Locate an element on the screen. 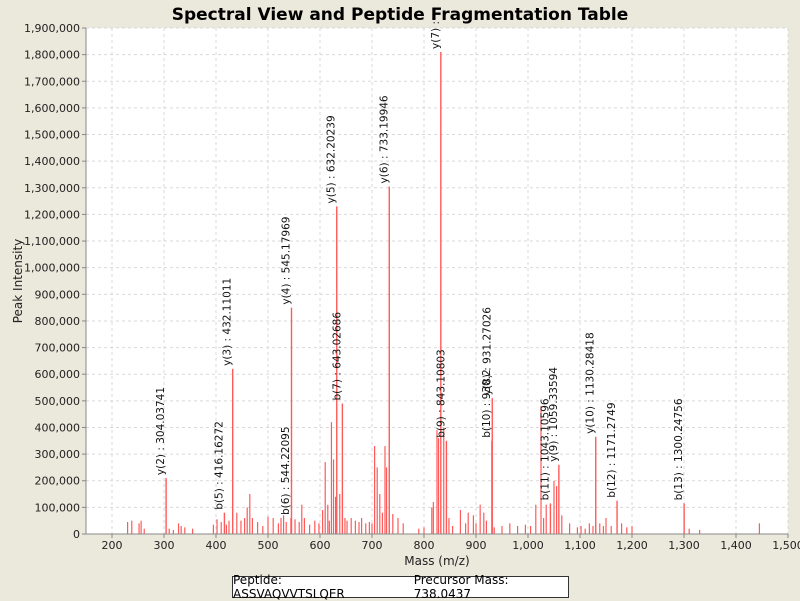  peak-label: y(9) : 1059.33594 is located at coordinates (554, 414).